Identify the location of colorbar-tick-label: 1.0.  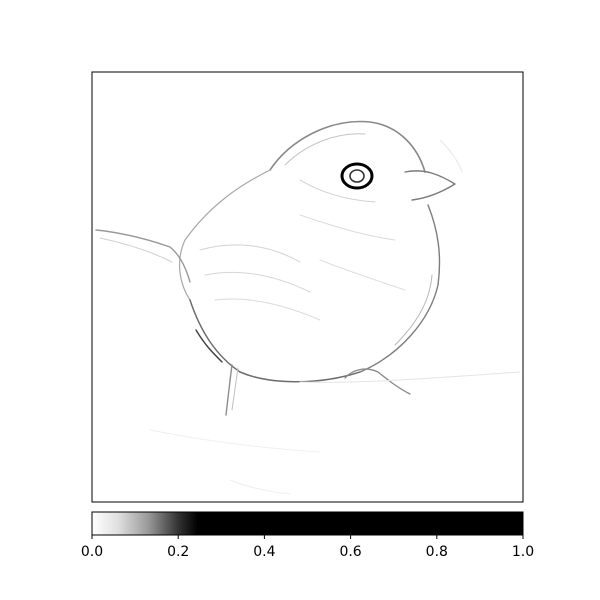
(523, 552).